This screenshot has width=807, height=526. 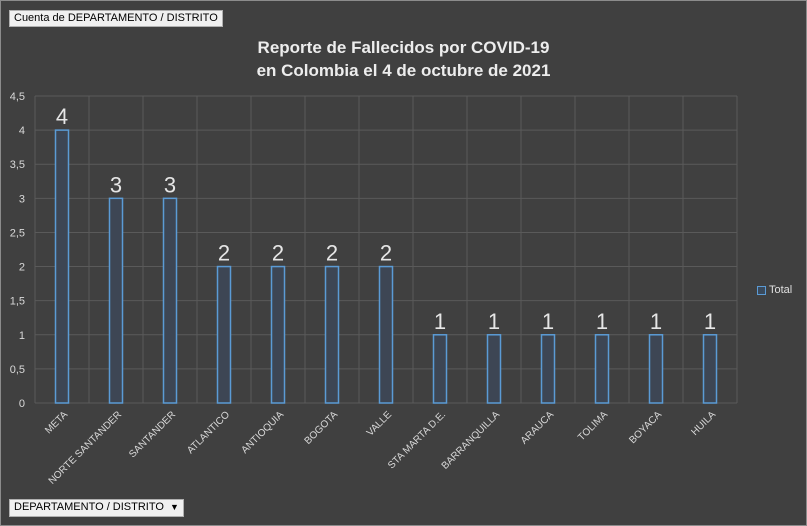 What do you see at coordinates (62, 116) in the screenshot?
I see `data-label: 4` at bounding box center [62, 116].